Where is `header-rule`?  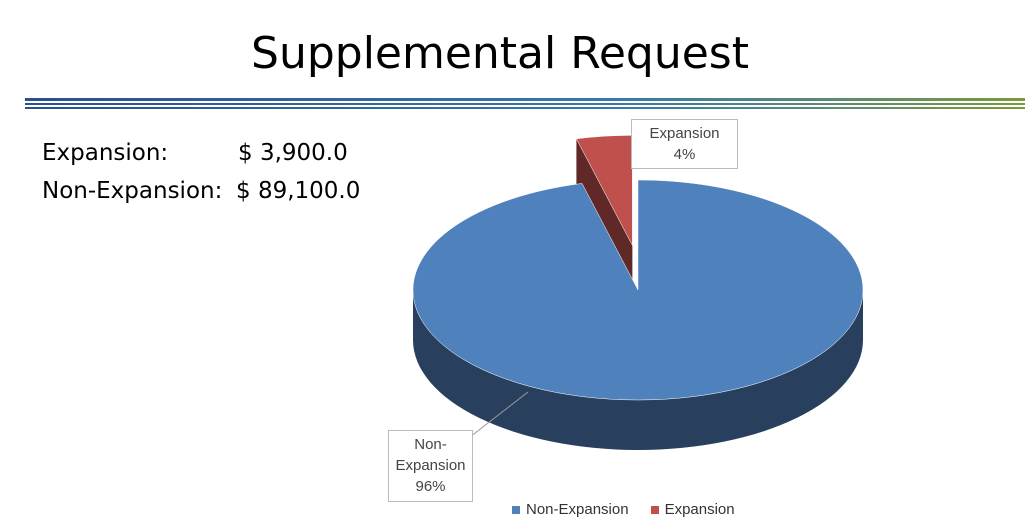
header-rule is located at coordinates (525, 103).